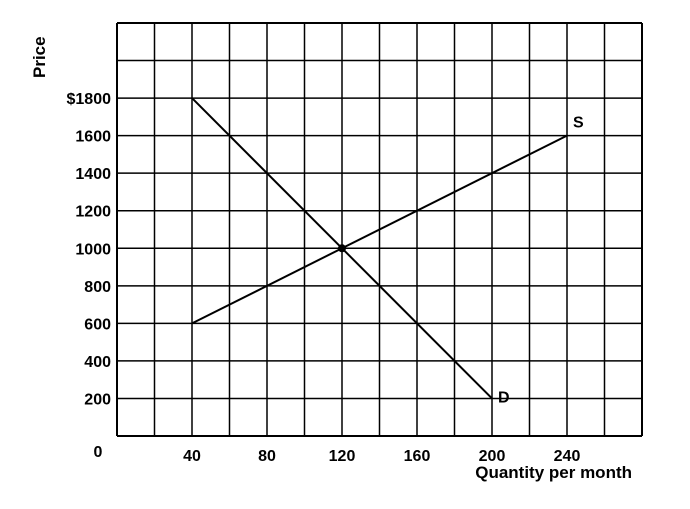 The width and height of the screenshot is (690, 509). Describe the element at coordinates (93, 212) in the screenshot. I see `y-tick-label: 1200` at that location.